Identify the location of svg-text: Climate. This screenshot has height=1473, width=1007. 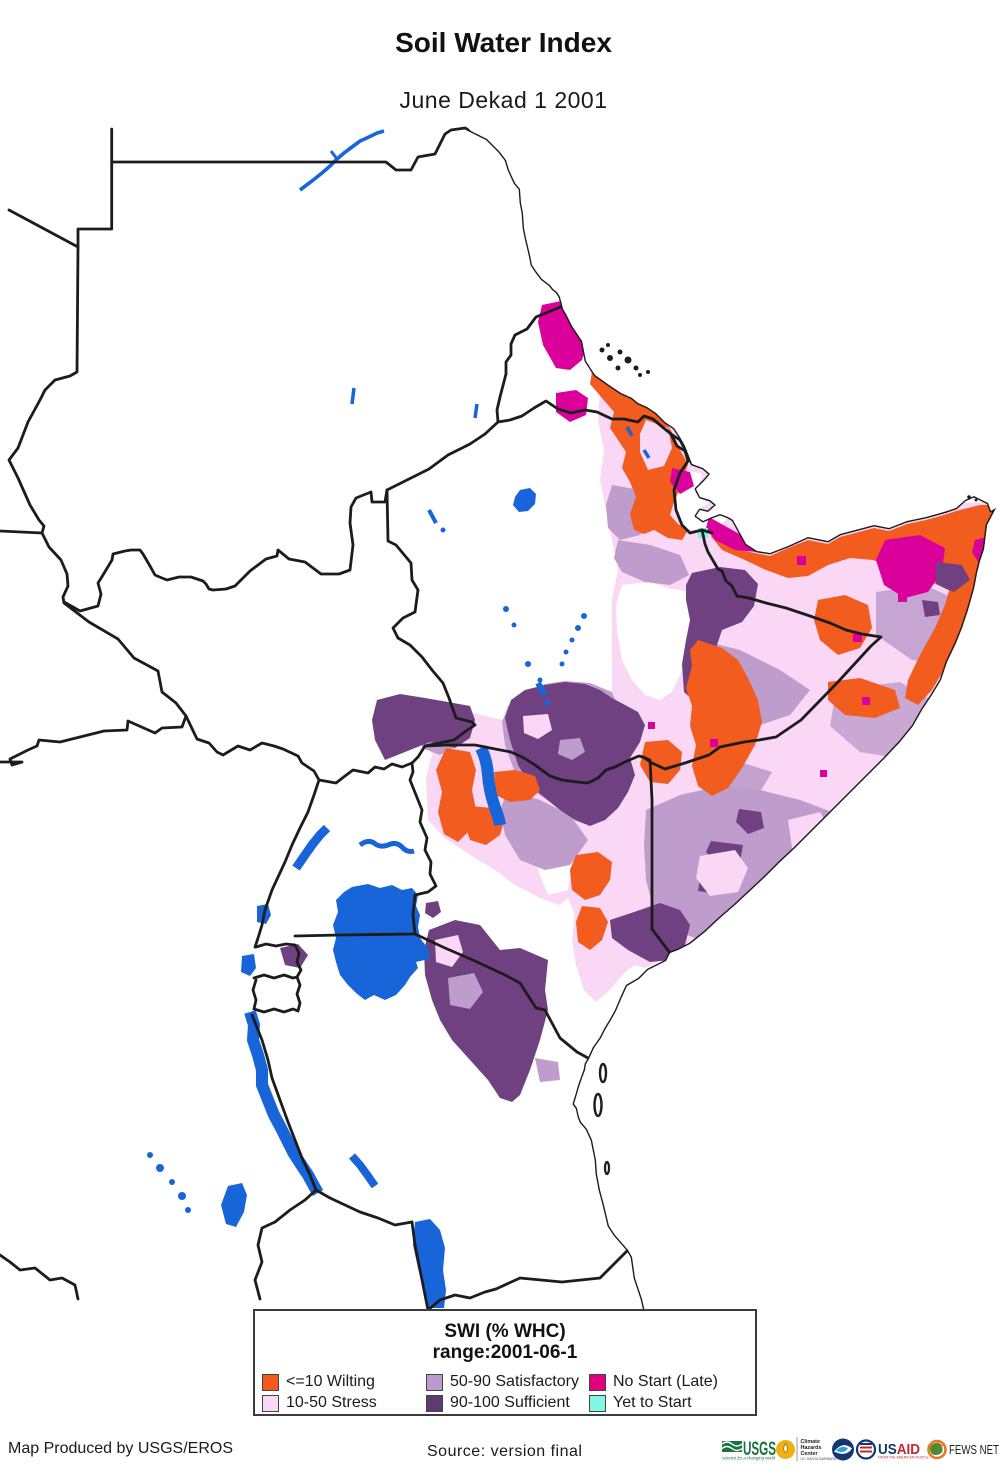
(810, 1442).